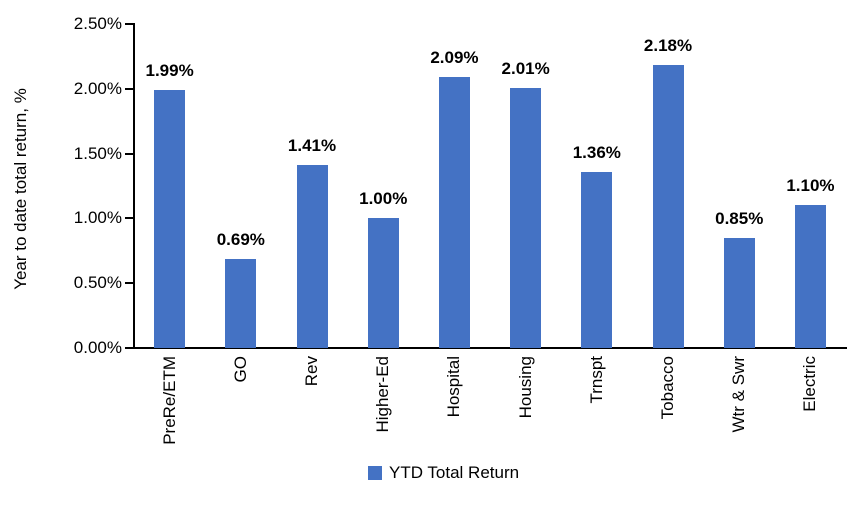  What do you see at coordinates (668, 388) in the screenshot?
I see `x-axis-label-tobacco: Tobacco` at bounding box center [668, 388].